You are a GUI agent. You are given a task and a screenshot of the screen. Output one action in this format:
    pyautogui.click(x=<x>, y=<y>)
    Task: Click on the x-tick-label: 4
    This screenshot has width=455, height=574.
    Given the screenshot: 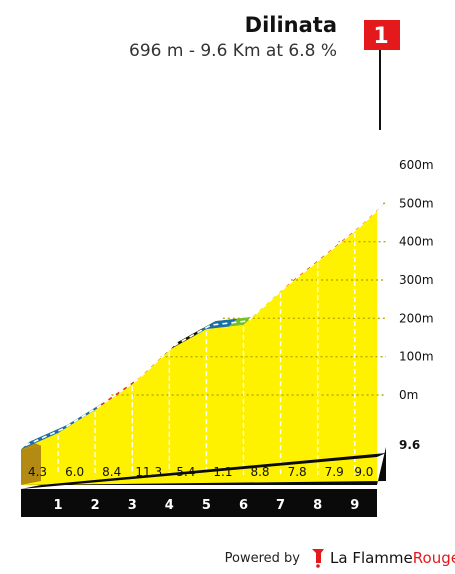 What is the action you would take?
    pyautogui.click(x=169, y=505)
    